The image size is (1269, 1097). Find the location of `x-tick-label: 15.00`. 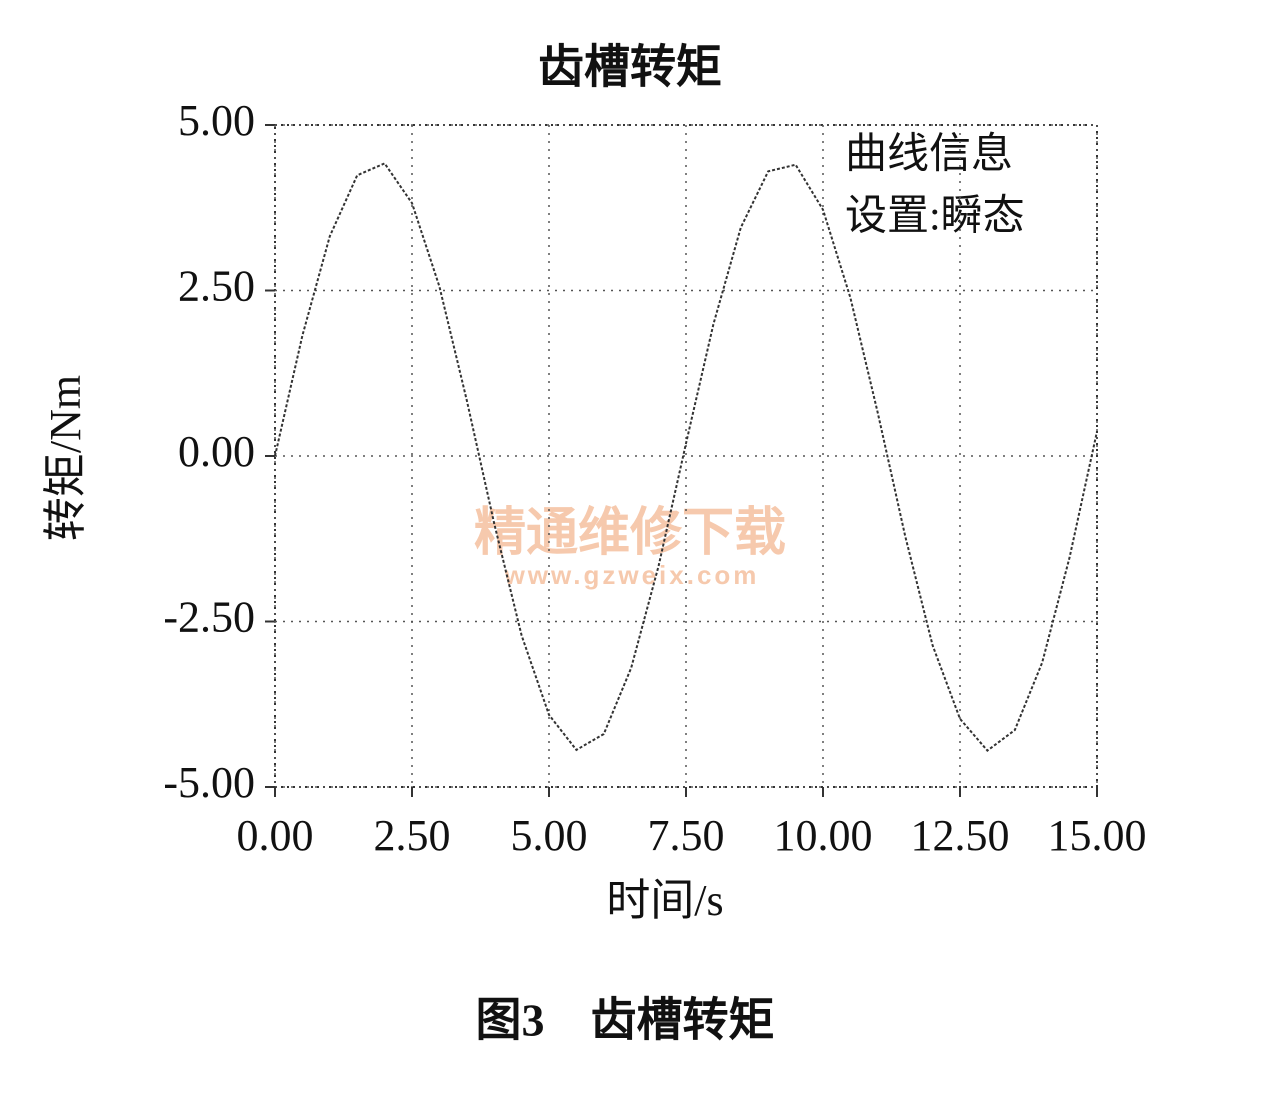

x-tick-label: 15.00 is located at coordinates (1097, 835).